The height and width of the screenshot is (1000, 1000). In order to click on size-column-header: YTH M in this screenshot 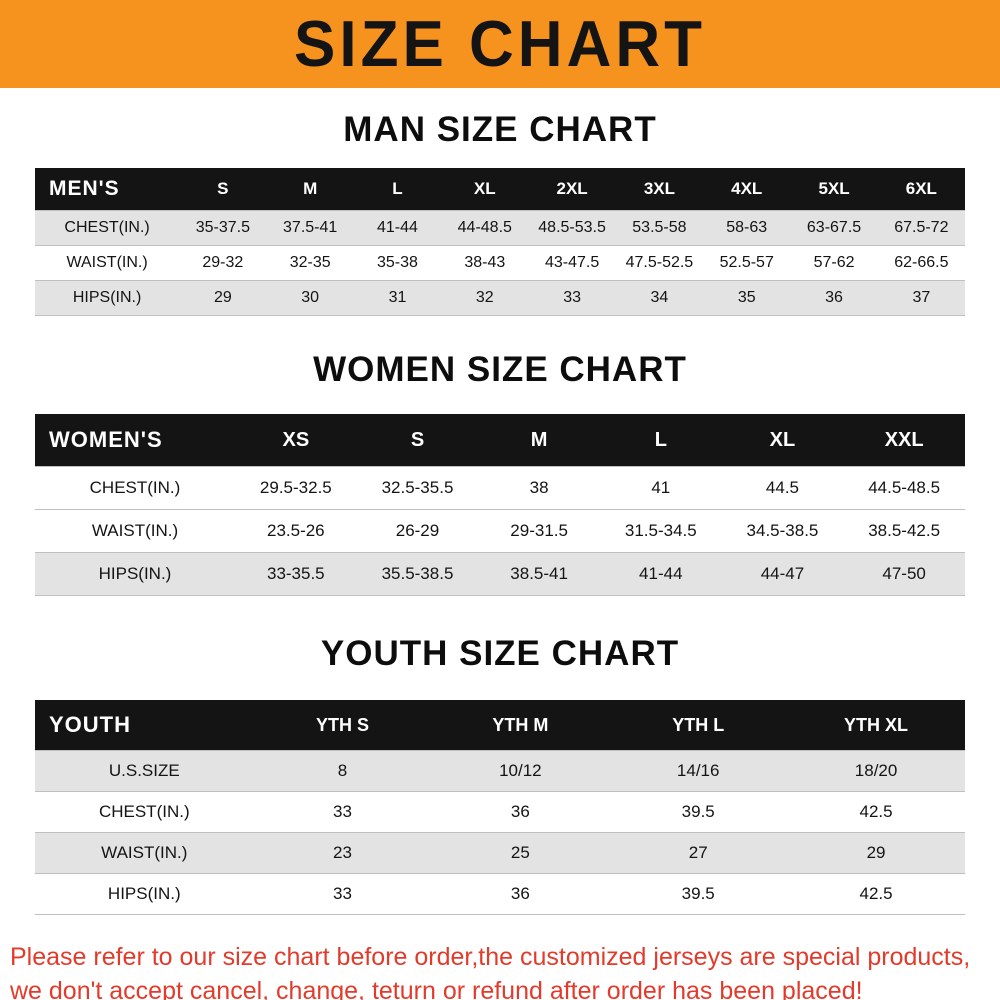, I will do `click(520, 725)`.